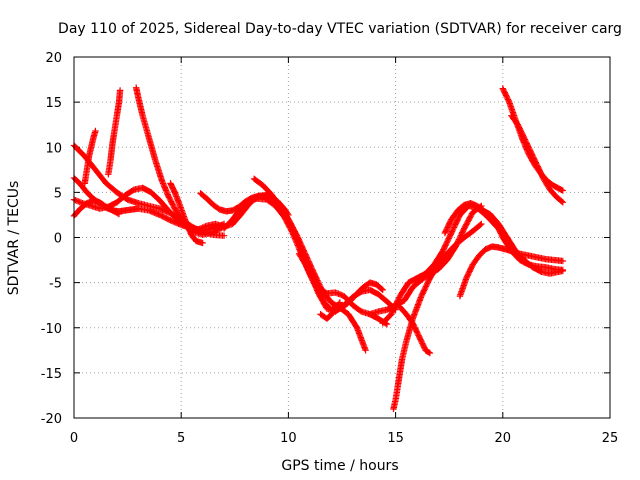 This screenshot has height=480, width=640. I want to click on x-tick-label: 5, so click(181, 438).